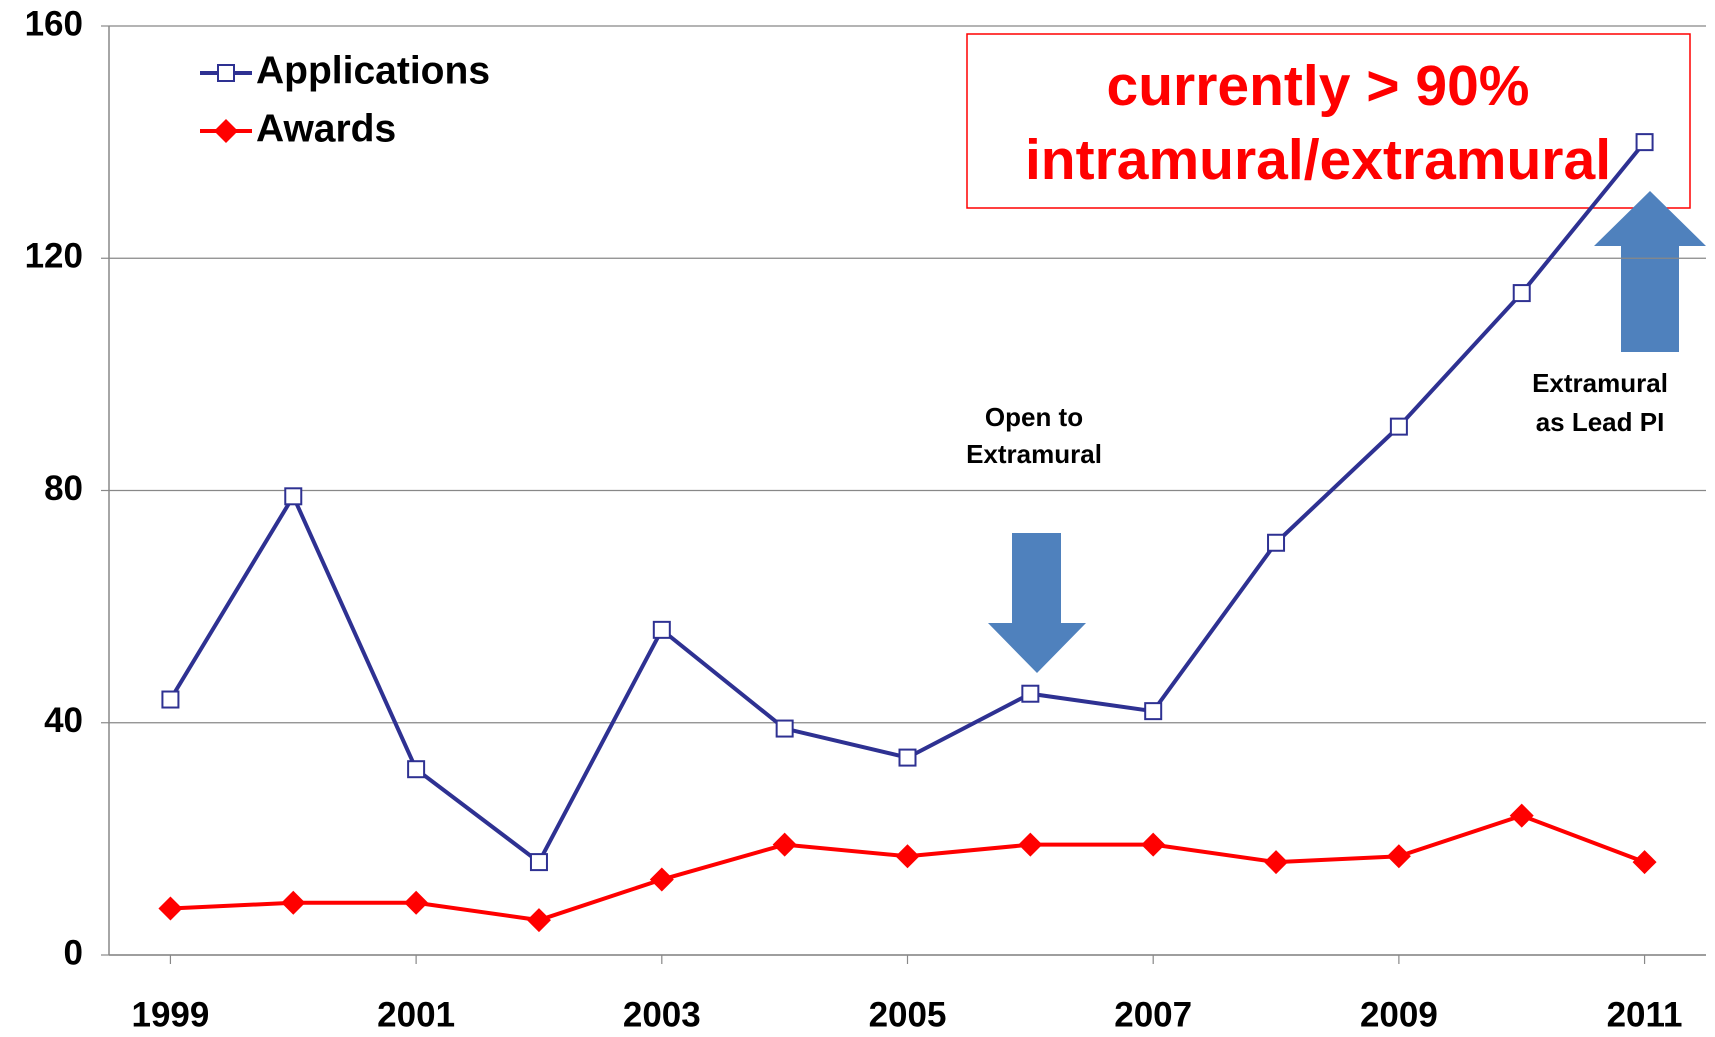 This screenshot has width=1715, height=1037. What do you see at coordinates (1328, 121) in the screenshot?
I see `callout-box` at bounding box center [1328, 121].